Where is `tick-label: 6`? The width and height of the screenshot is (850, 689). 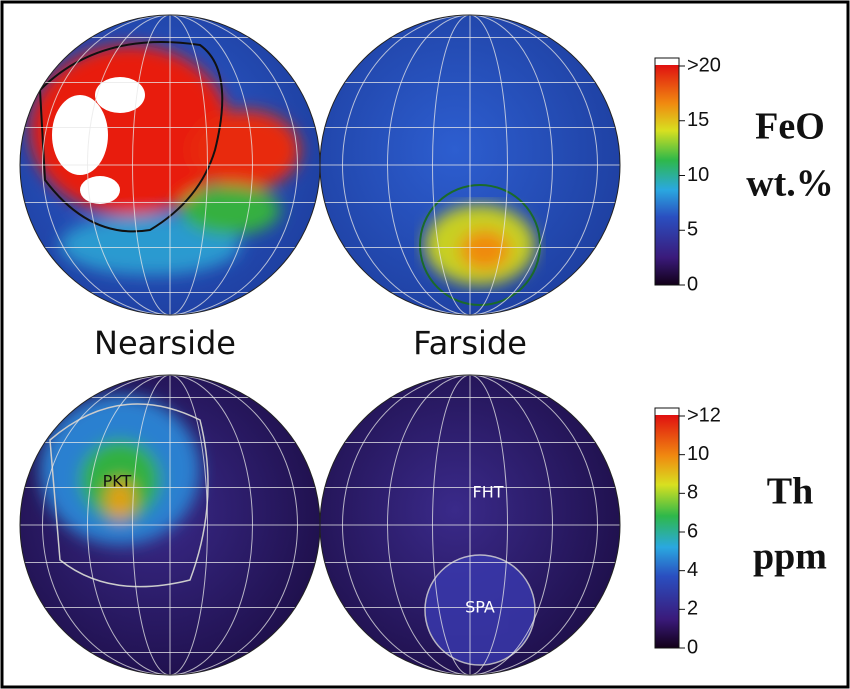 tick-label: 6 is located at coordinates (692, 531).